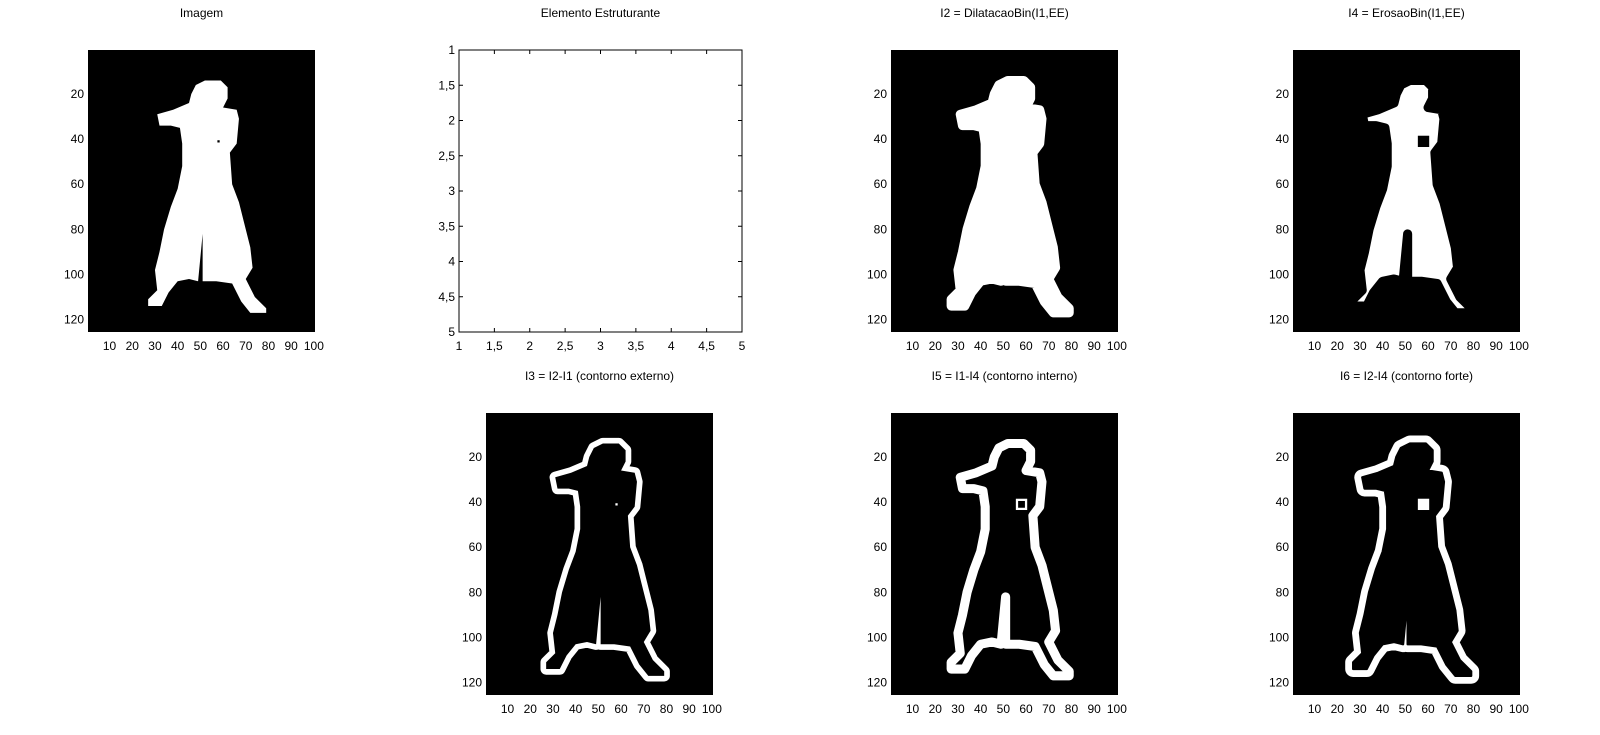 The height and width of the screenshot is (735, 1600). I want to click on image-area, so click(600, 191).